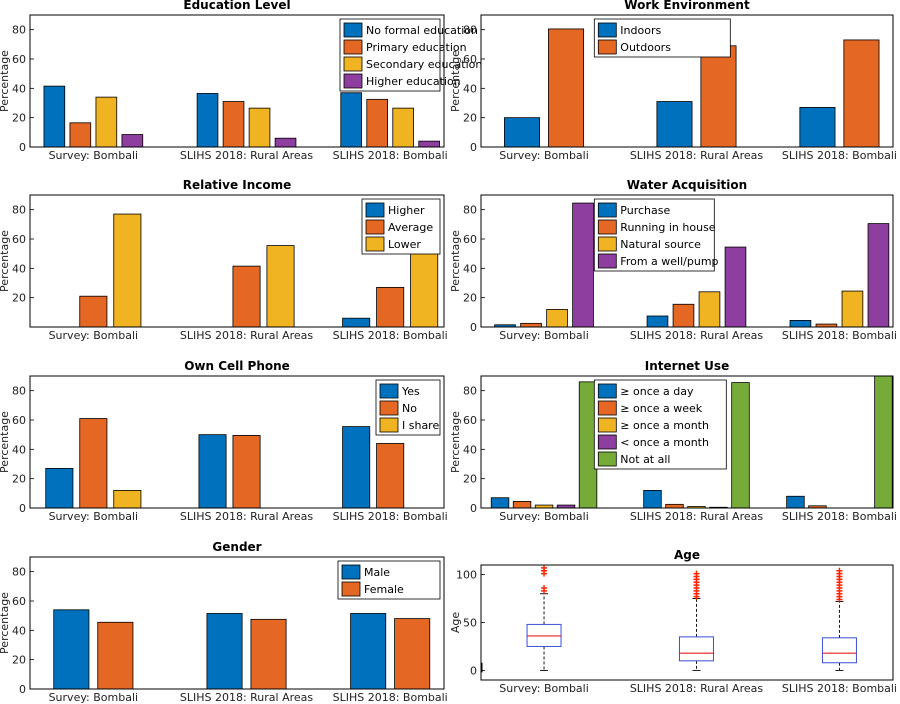 The height and width of the screenshot is (704, 900). I want to click on bar-from-a-well-pump-slihs-2018-rural-areas, so click(735, 287).